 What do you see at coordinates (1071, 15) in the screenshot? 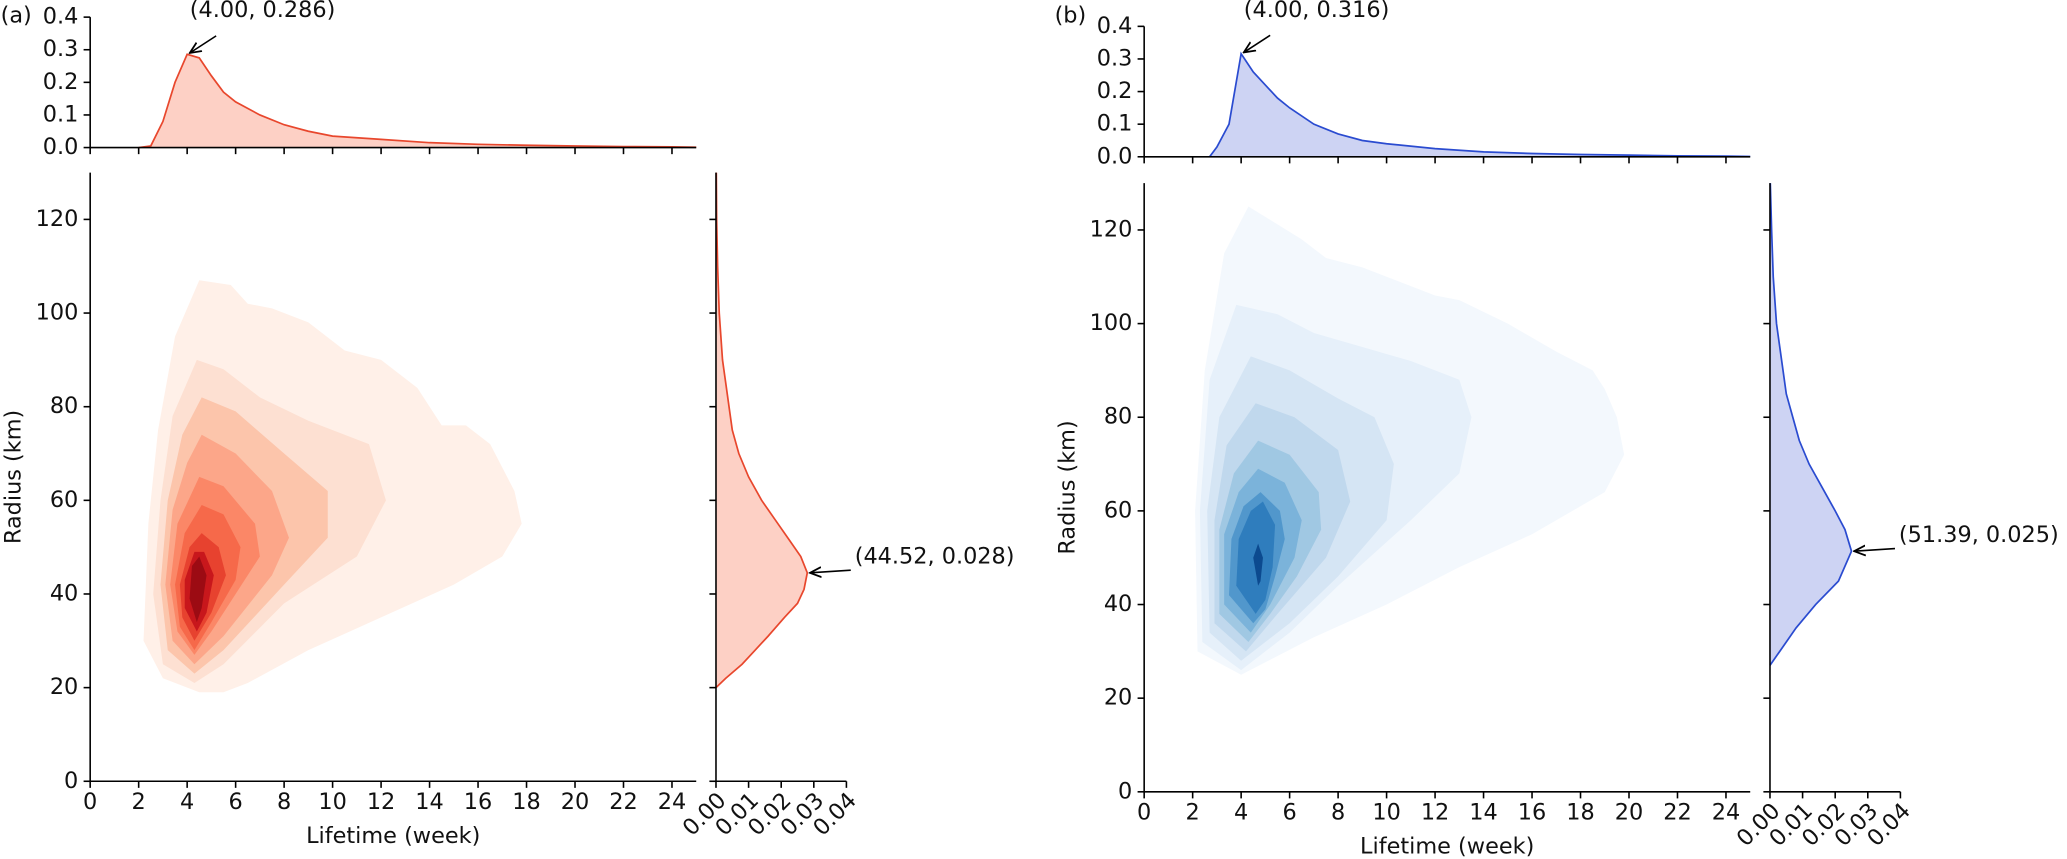
I see `panel-label: (b)` at bounding box center [1071, 15].